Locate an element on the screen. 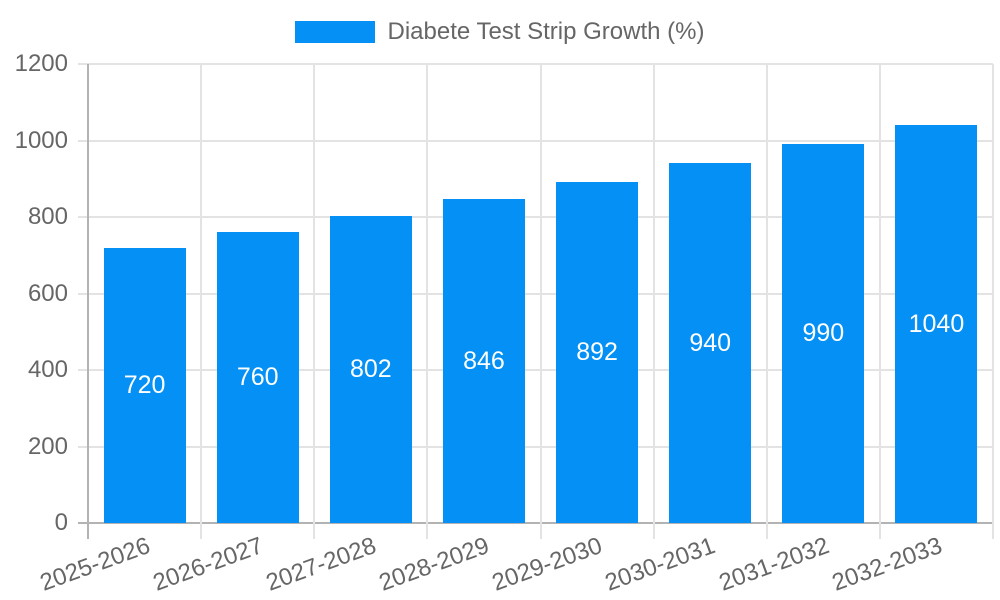  chart-legend: Diabete Test Strip Growth (%) is located at coordinates (500, 32).